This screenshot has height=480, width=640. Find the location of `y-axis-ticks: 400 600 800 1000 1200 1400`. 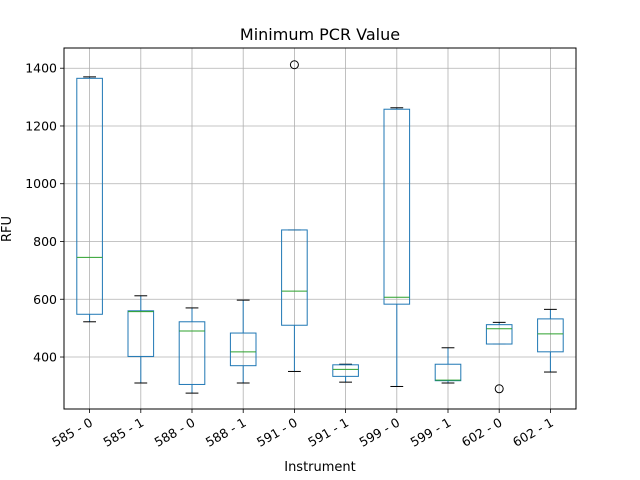

y-axis-ticks: 400 600 800 1000 1200 1400 is located at coordinates (44, 213).